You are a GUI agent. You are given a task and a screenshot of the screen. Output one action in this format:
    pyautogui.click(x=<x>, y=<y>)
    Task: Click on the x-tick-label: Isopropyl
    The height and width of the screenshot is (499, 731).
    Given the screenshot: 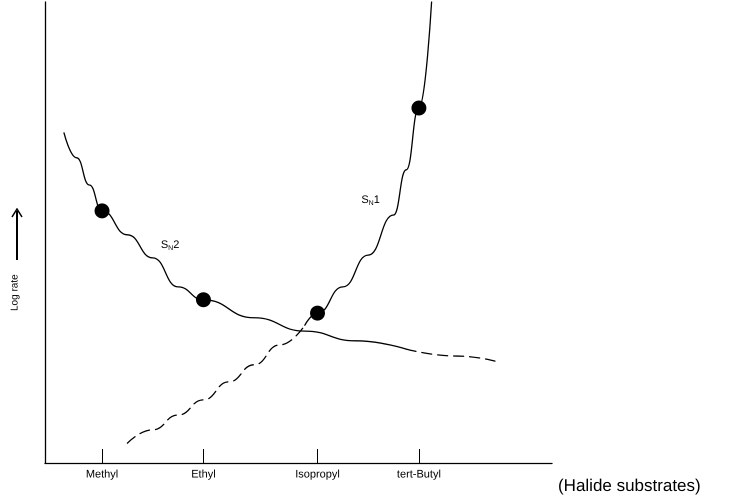 What is the action you would take?
    pyautogui.click(x=317, y=474)
    